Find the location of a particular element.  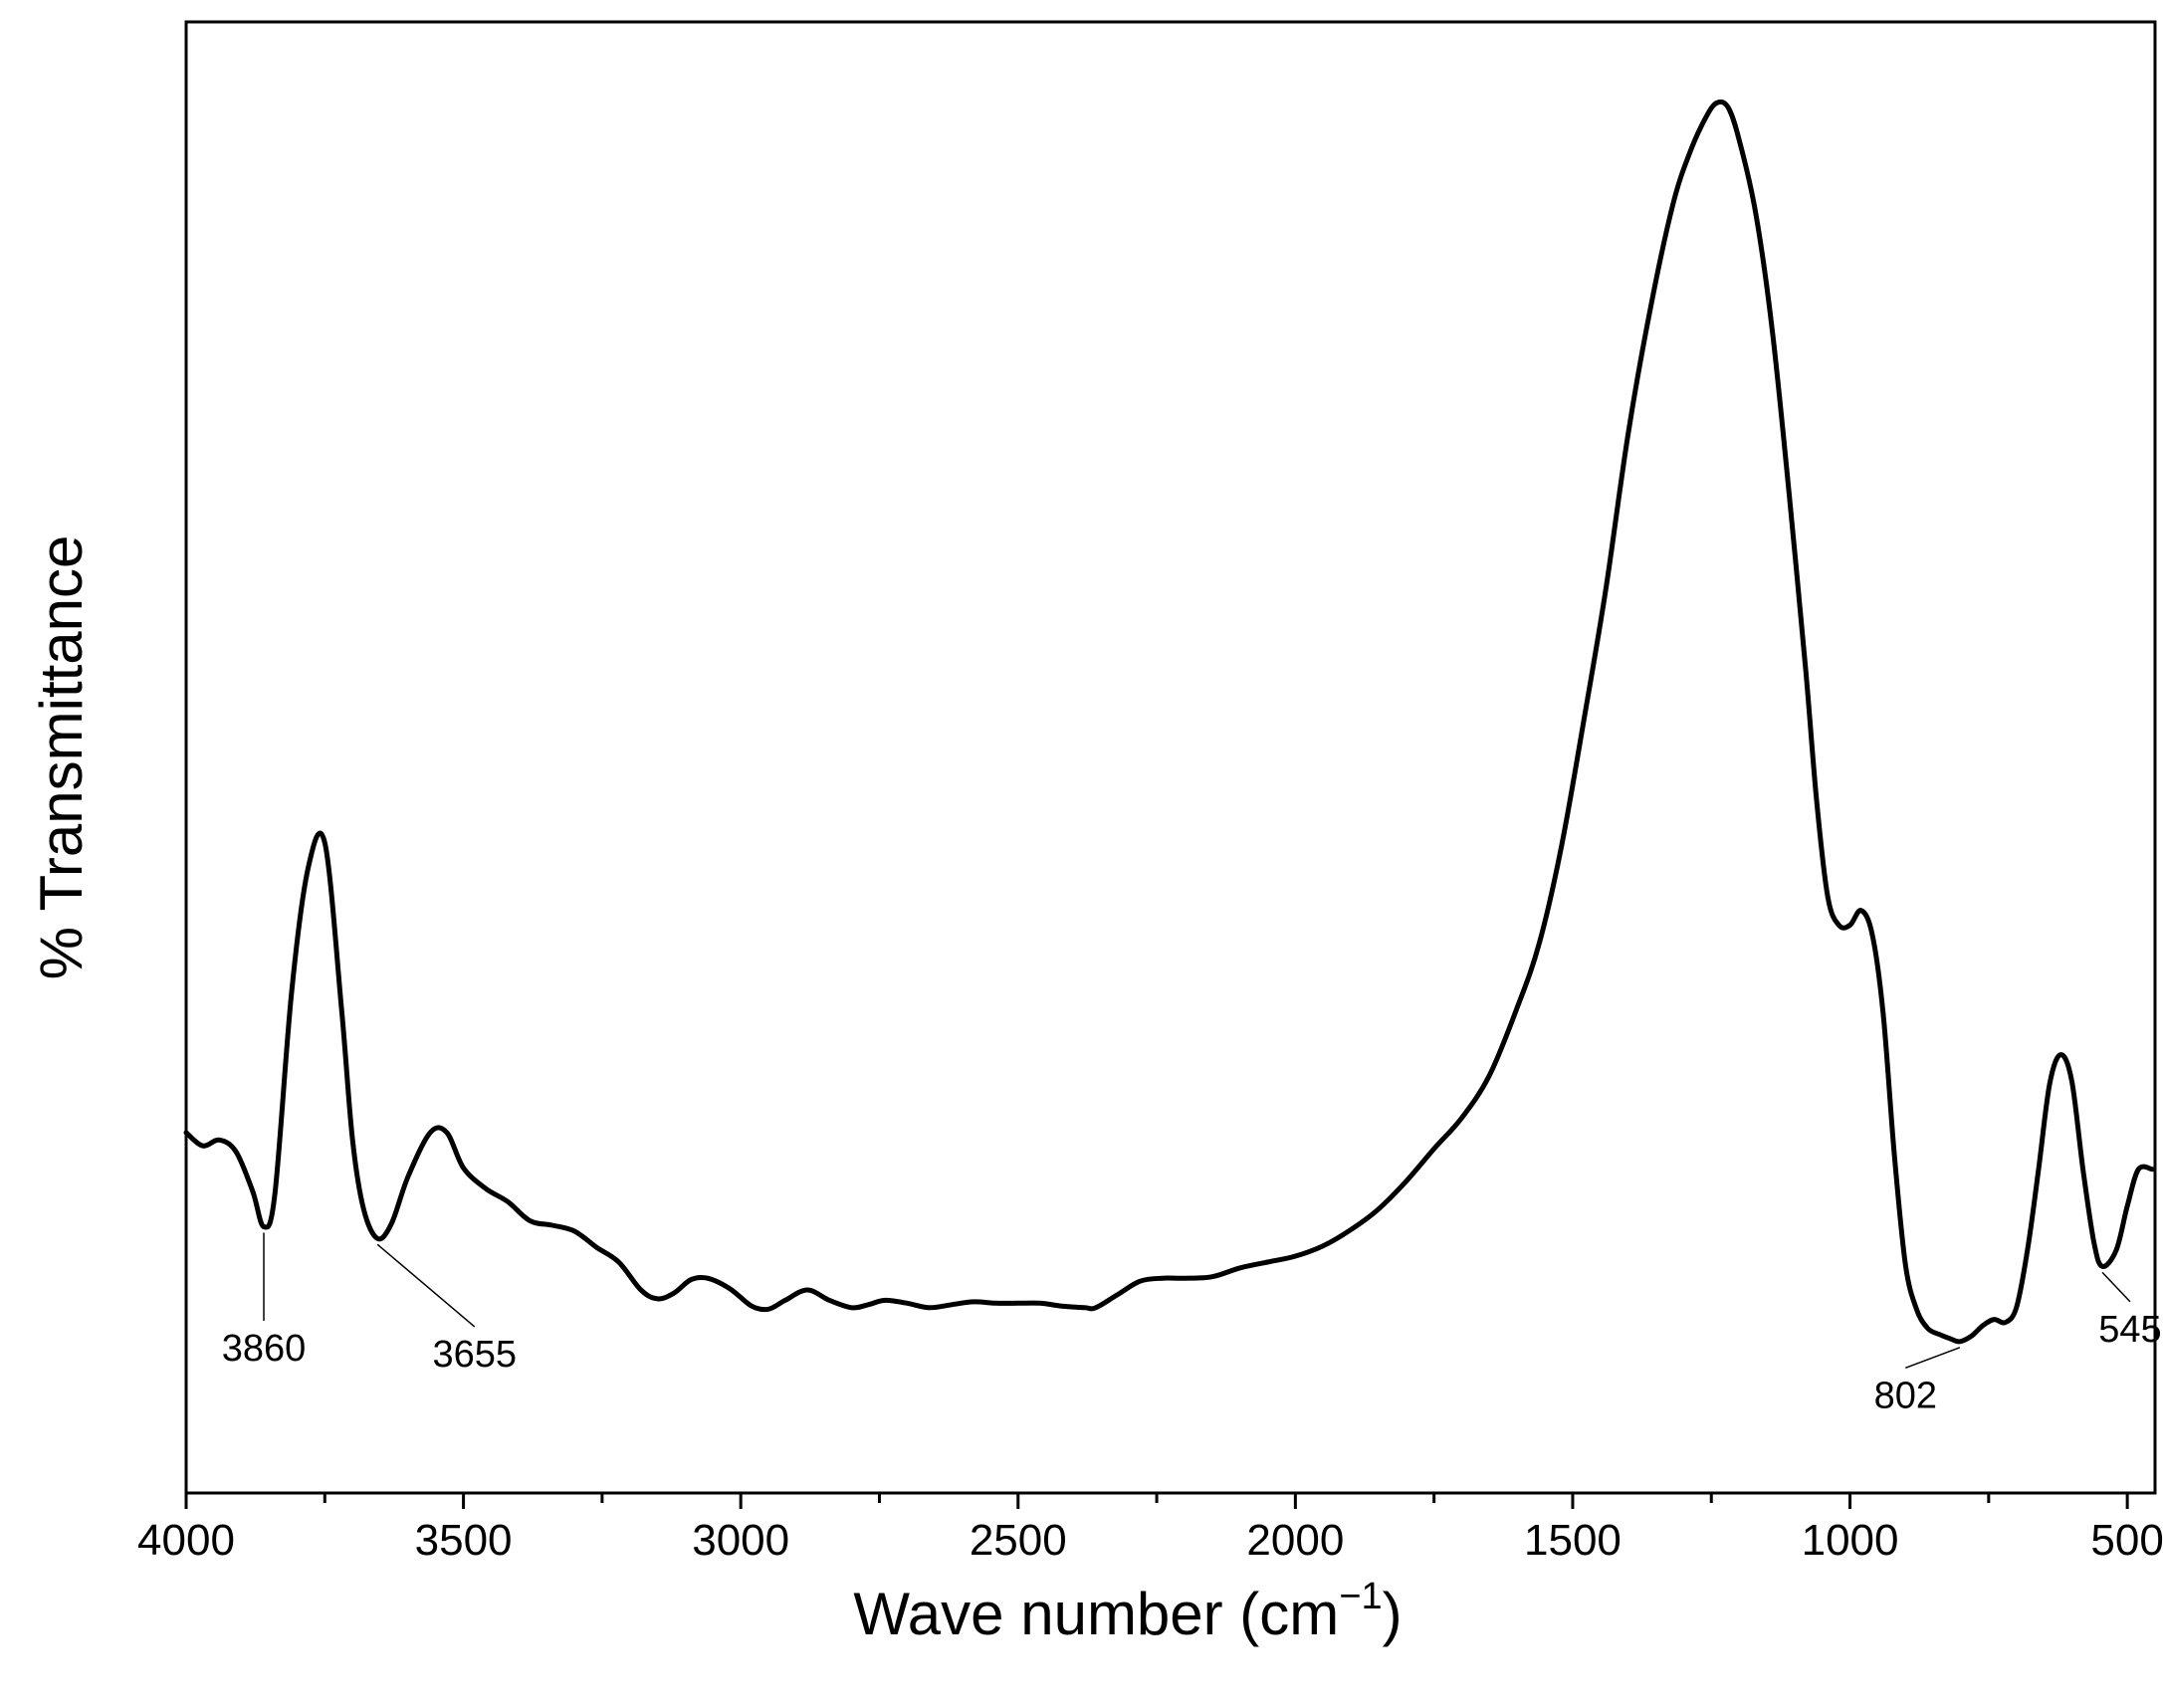

annotation-label: 802 is located at coordinates (1906, 1396).